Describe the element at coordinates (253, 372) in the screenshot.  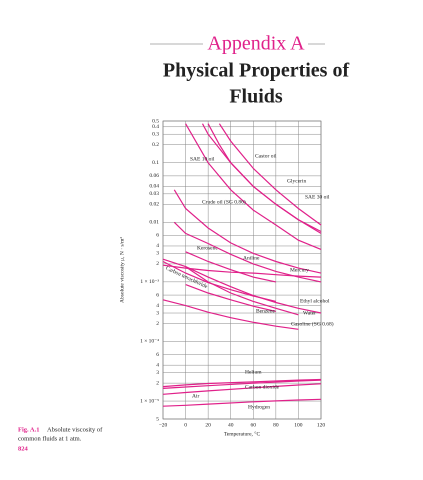
I see `series-label: Helium` at that location.